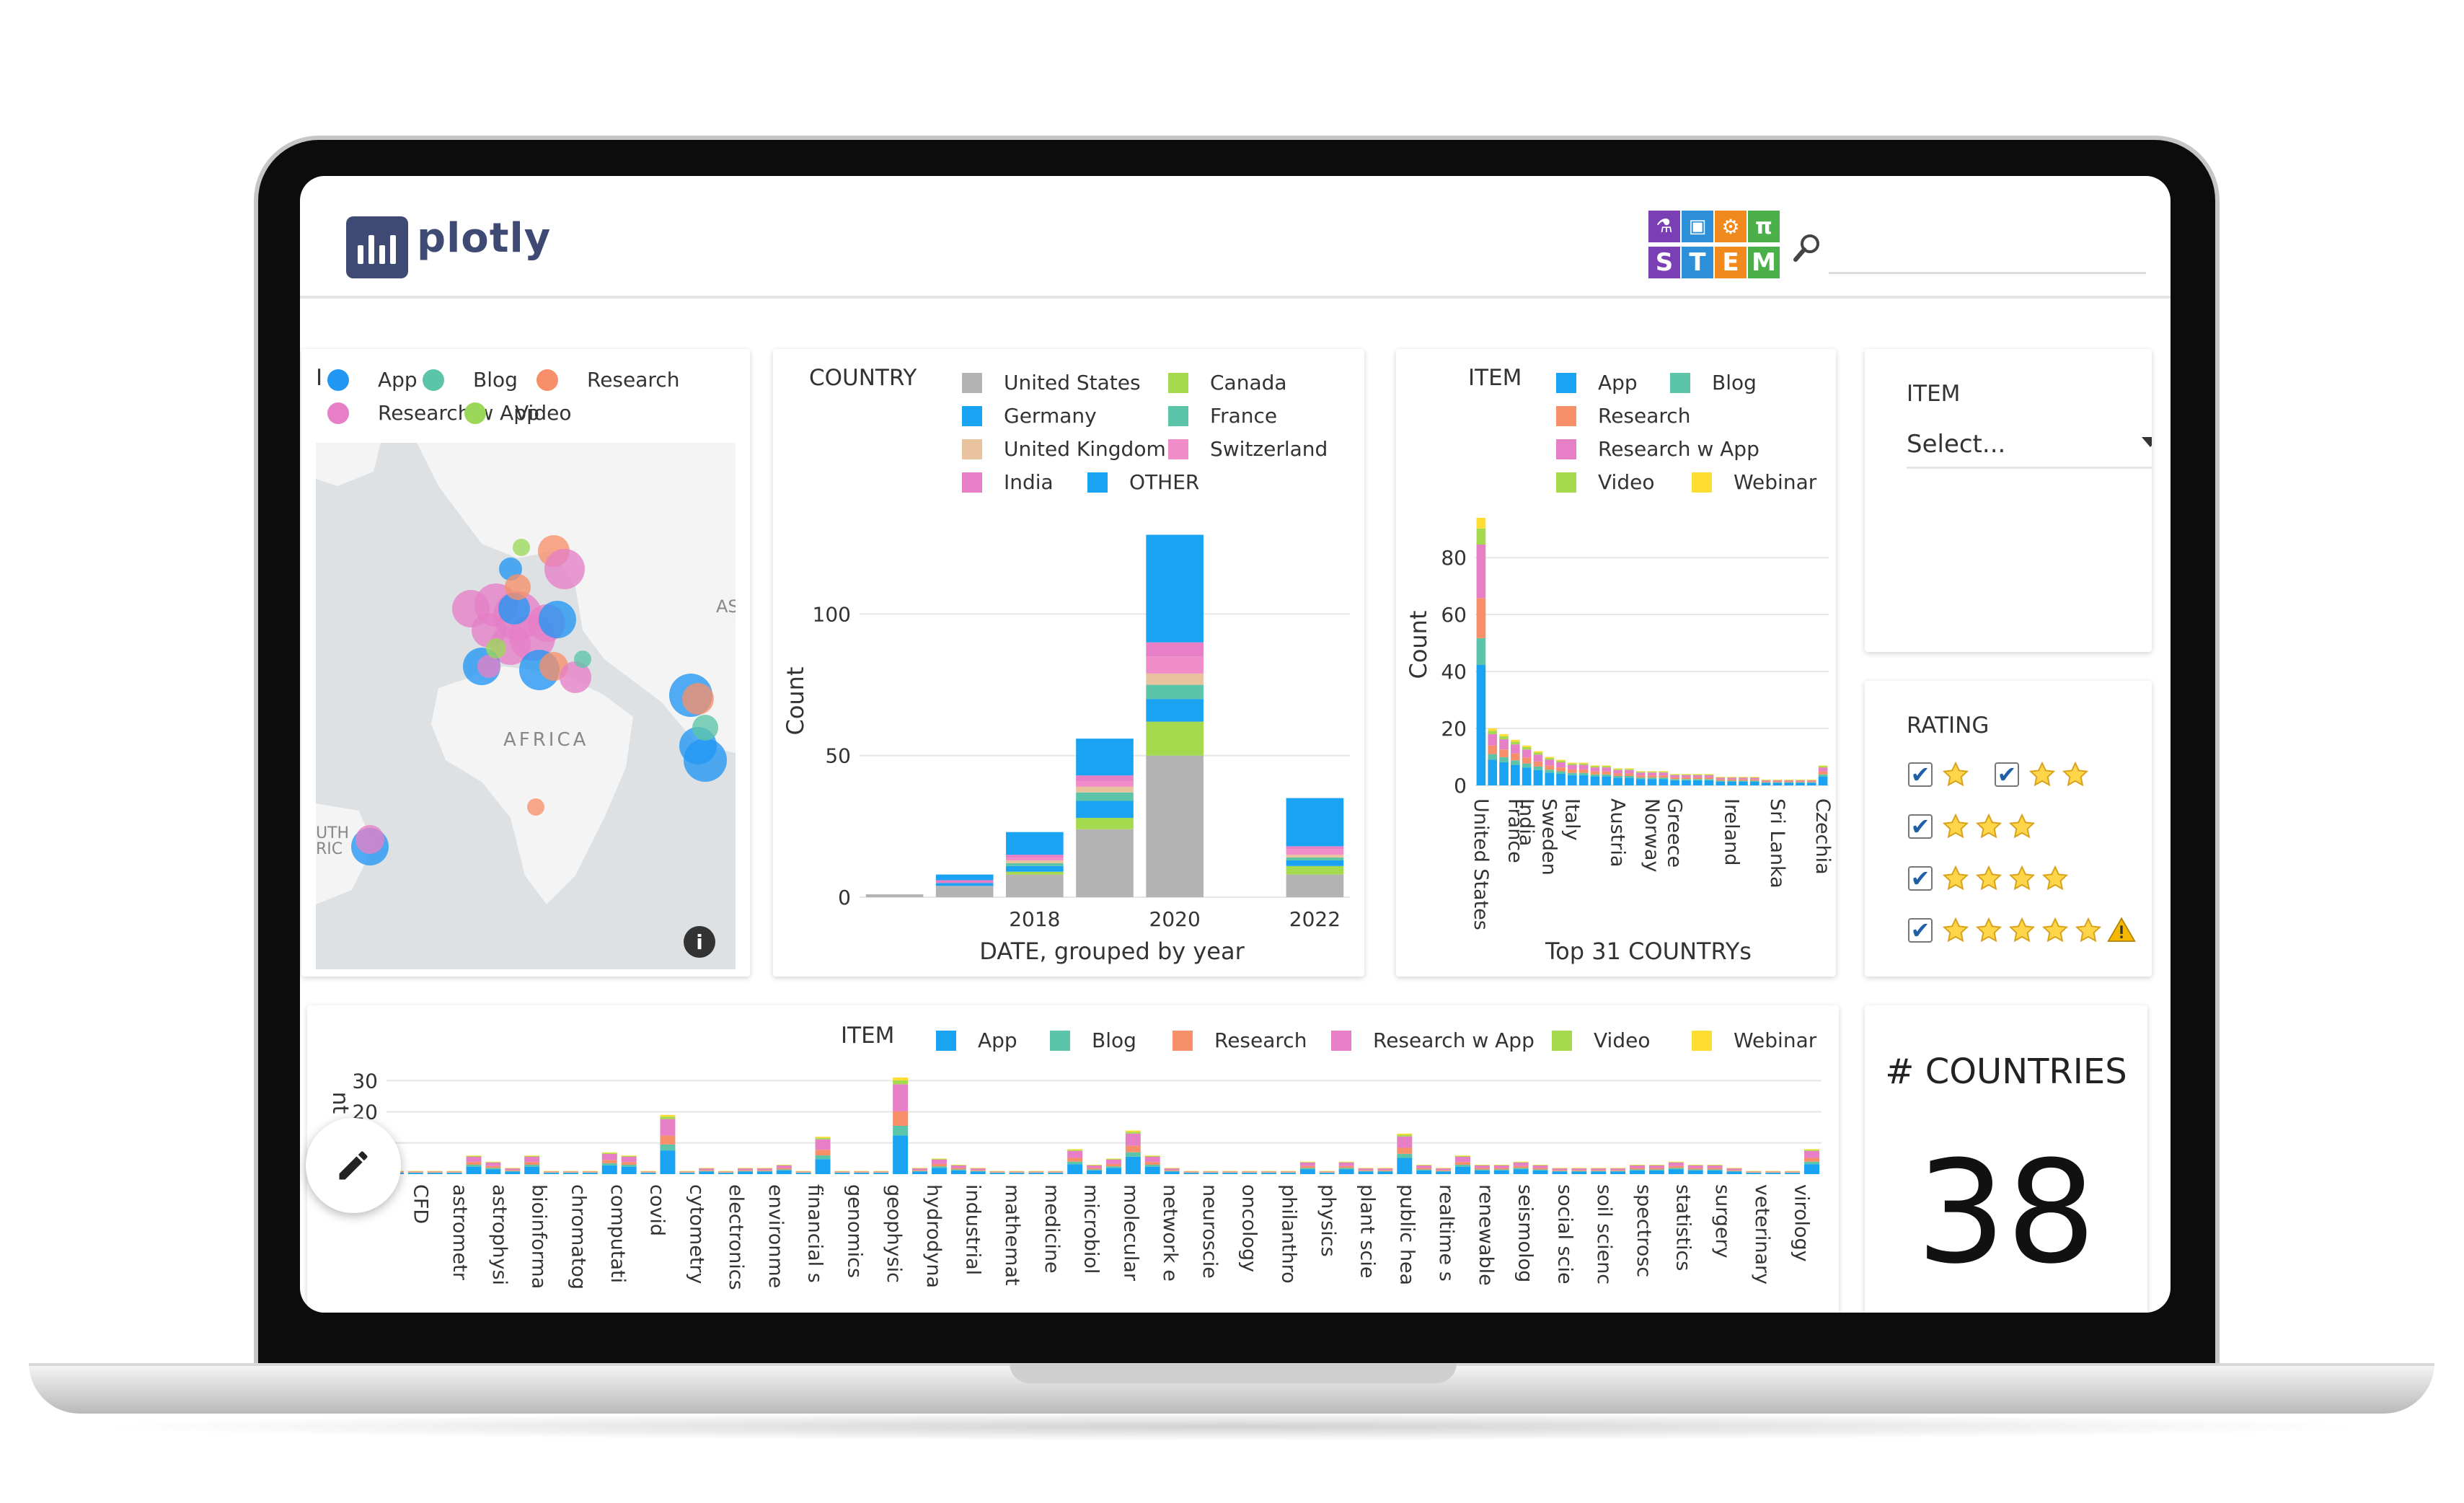 The image size is (2464, 1503). Describe the element at coordinates (1605, 482) in the screenshot. I see `item-legend-item: Video` at that location.